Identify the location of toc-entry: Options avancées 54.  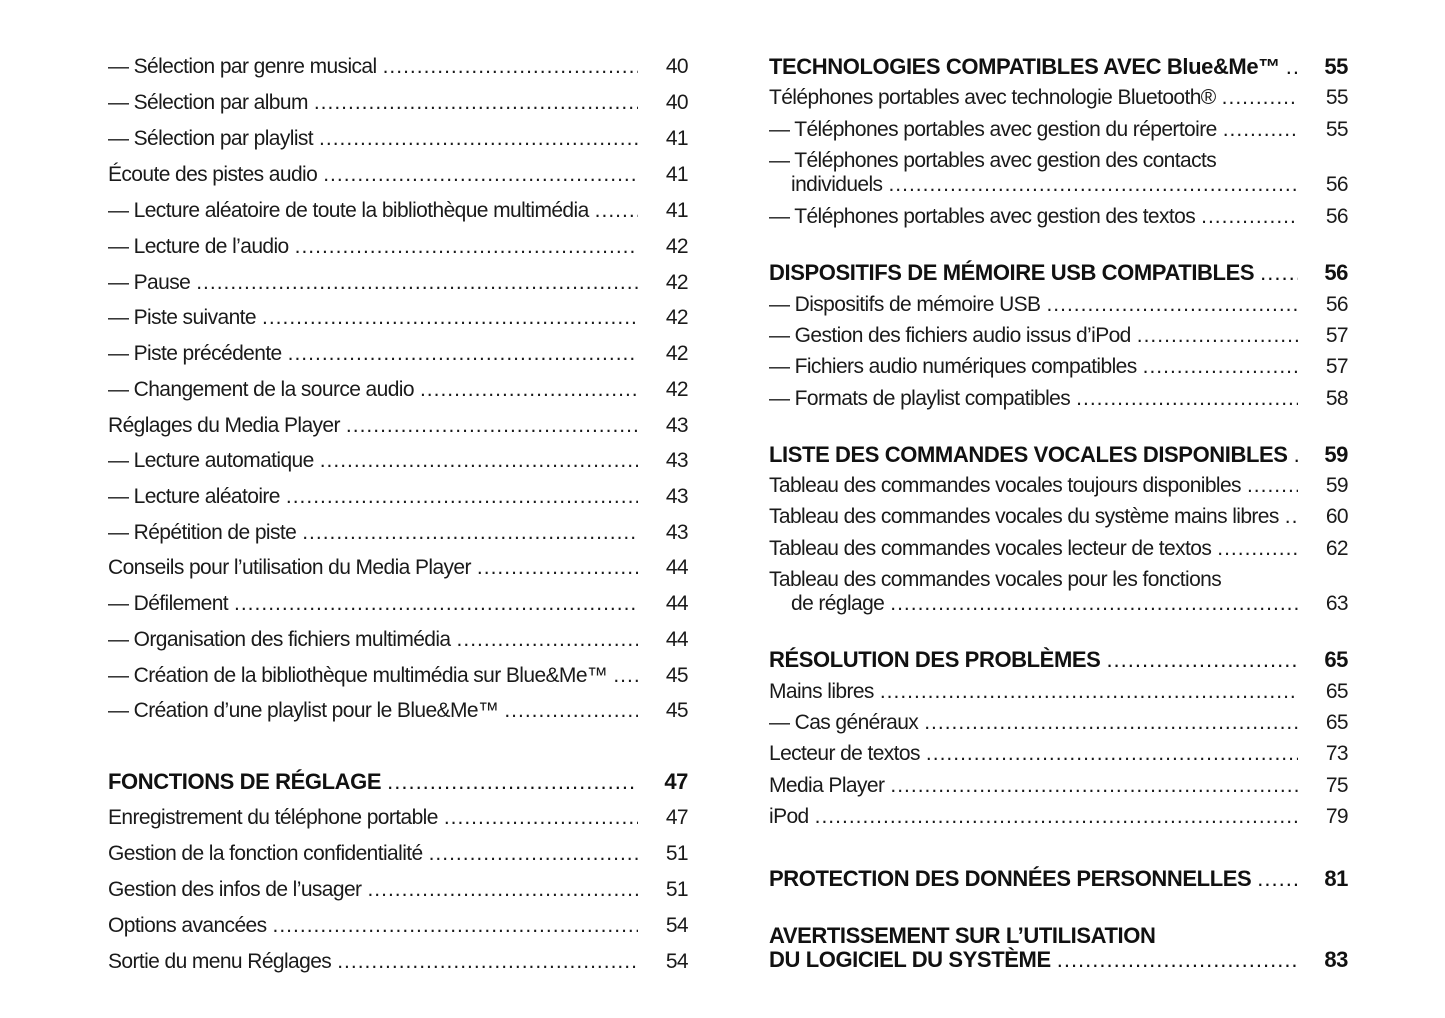
(398, 926).